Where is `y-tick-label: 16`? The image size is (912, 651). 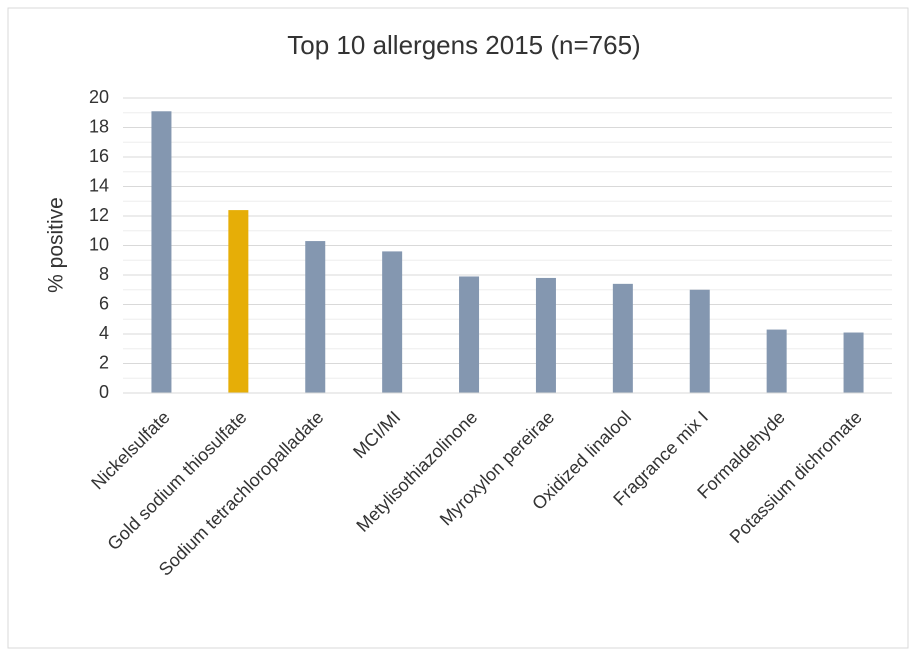
y-tick-label: 16 is located at coordinates (99, 156).